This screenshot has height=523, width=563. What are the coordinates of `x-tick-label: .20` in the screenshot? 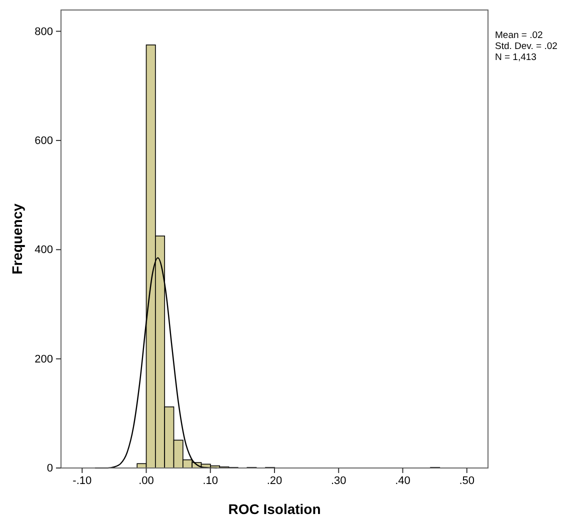 It's located at (274, 480).